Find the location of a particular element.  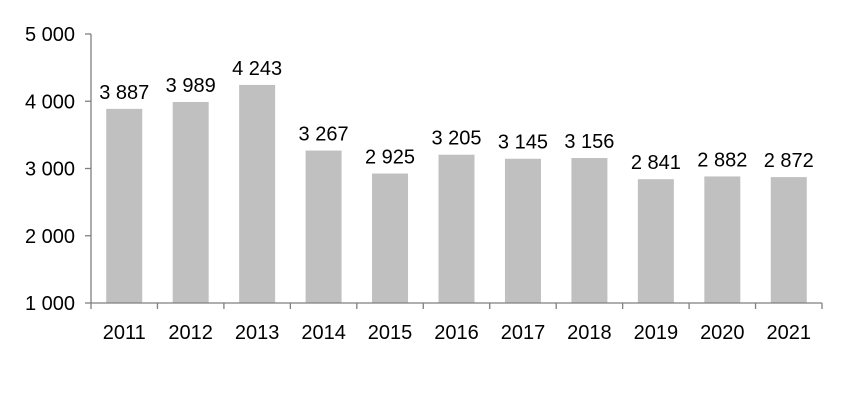

y-axis: 1 000 2 000 3 000 4 000 5 000 is located at coordinates (58, 169).